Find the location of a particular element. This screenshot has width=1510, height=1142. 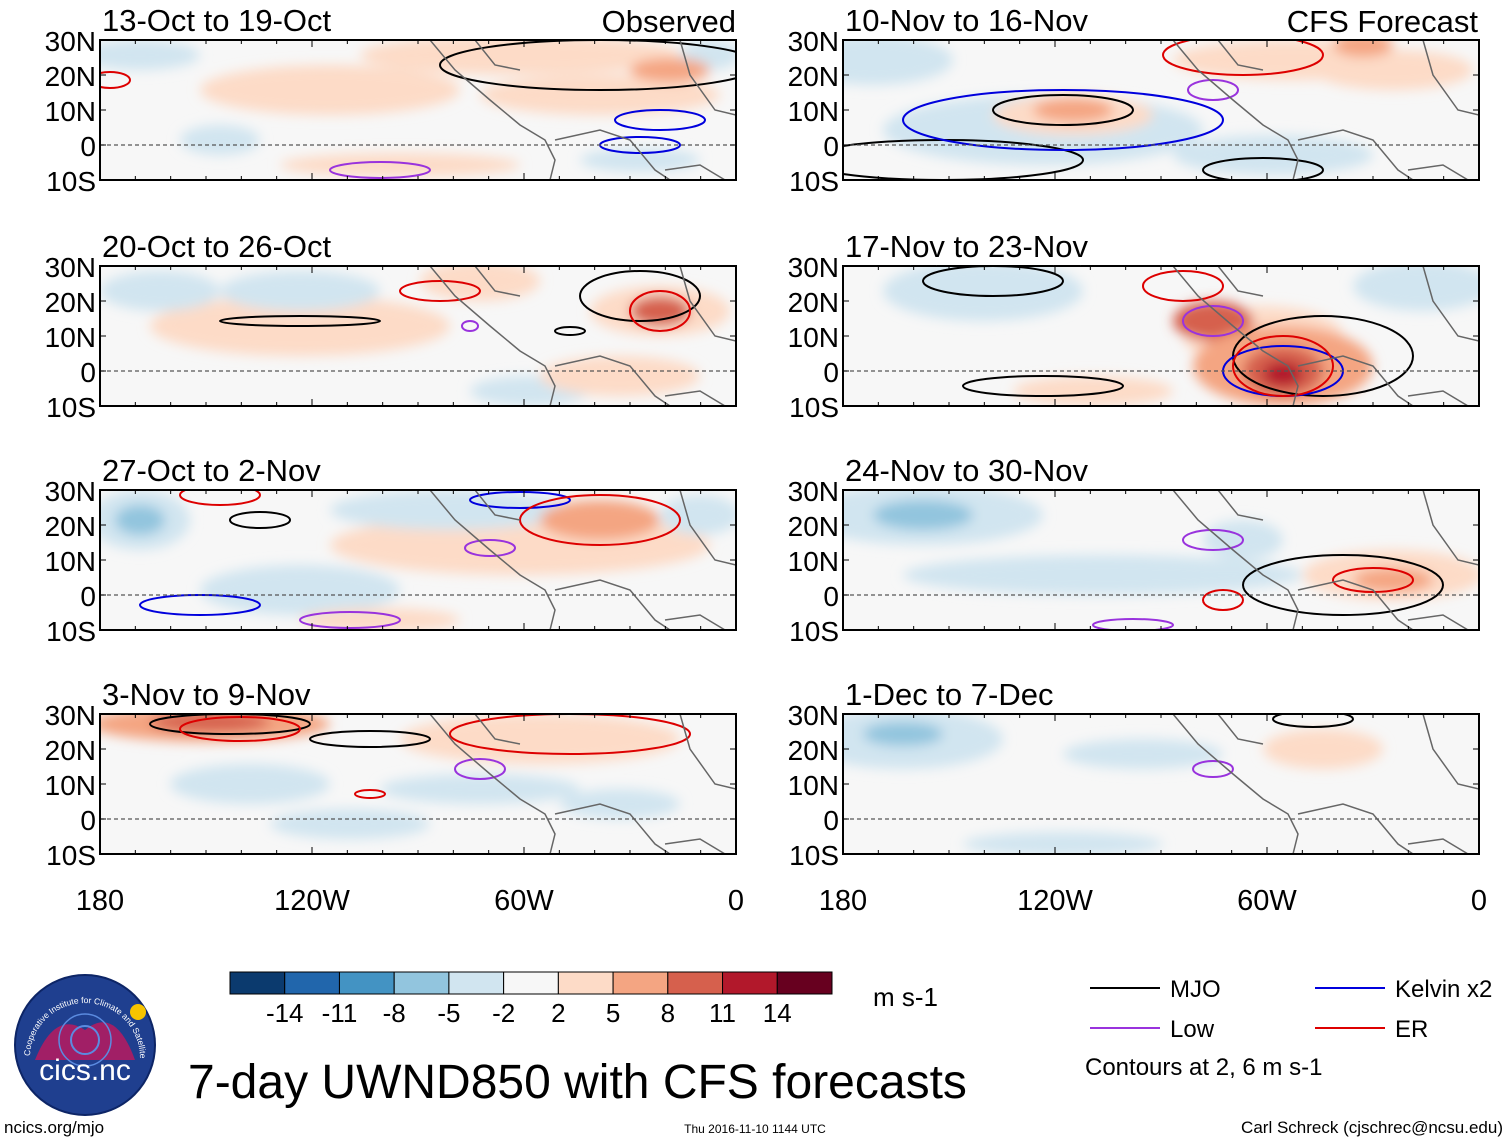

units-label: m s-1 is located at coordinates (905, 997).